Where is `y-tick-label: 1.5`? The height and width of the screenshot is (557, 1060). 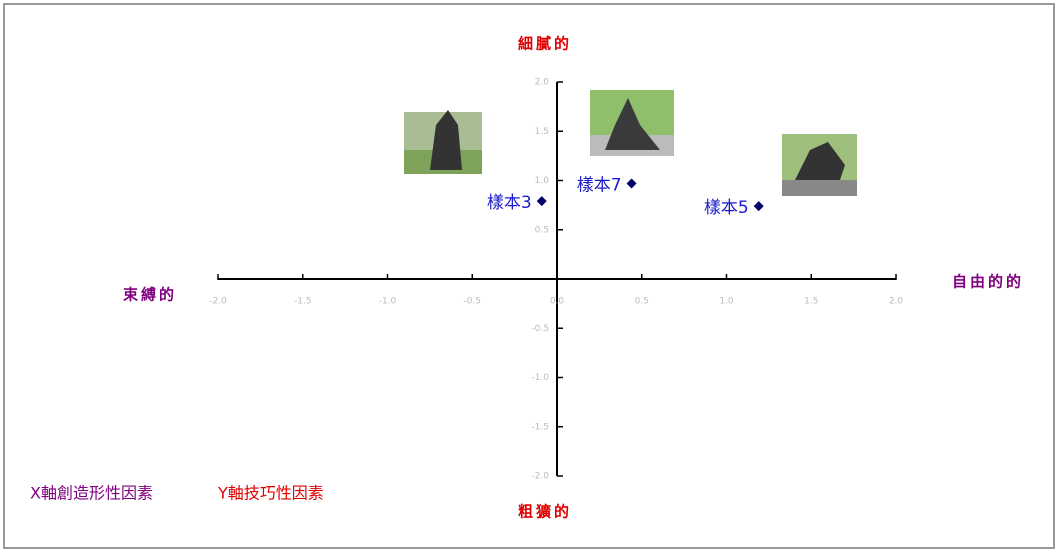 y-tick-label: 1.5 is located at coordinates (542, 132).